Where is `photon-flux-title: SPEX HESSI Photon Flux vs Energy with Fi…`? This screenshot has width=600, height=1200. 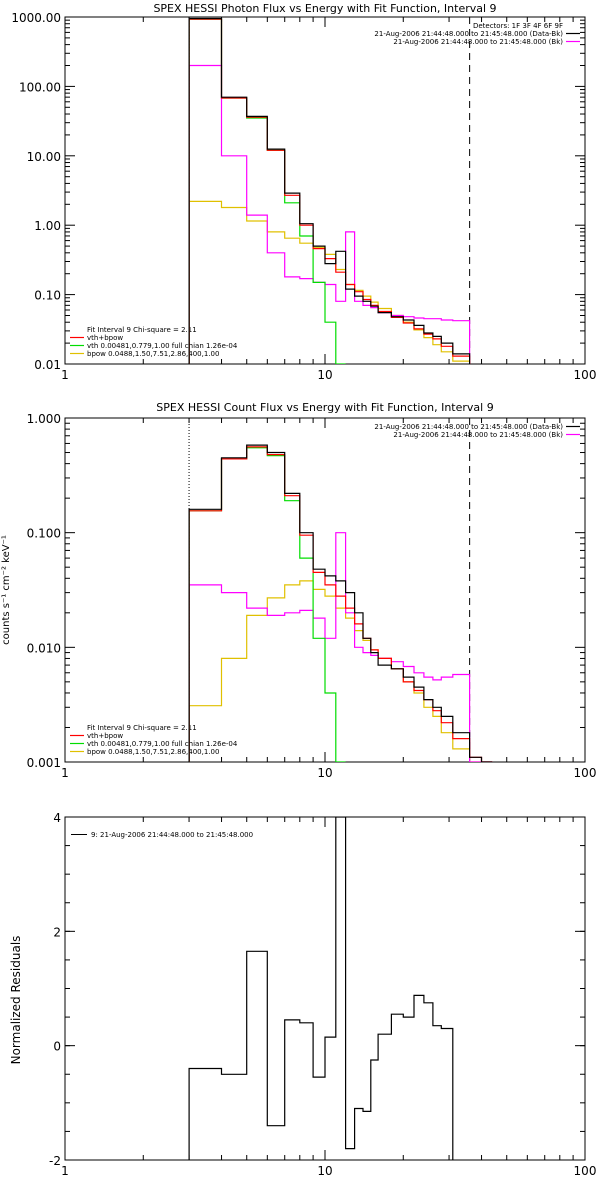
photon-flux-title: SPEX HESSI Photon Flux vs Energy with Fi… is located at coordinates (324, 8).